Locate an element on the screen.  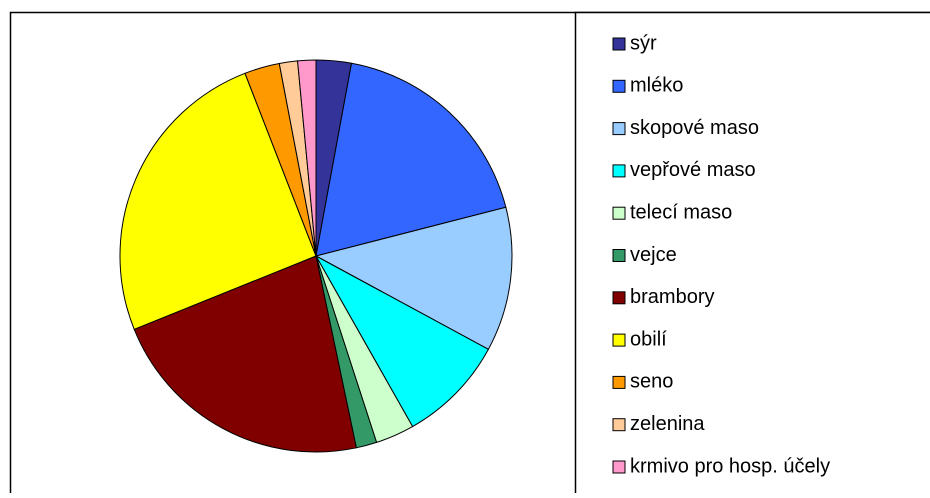
legend-label: krmivo pro hosp. účely is located at coordinates (730, 466).